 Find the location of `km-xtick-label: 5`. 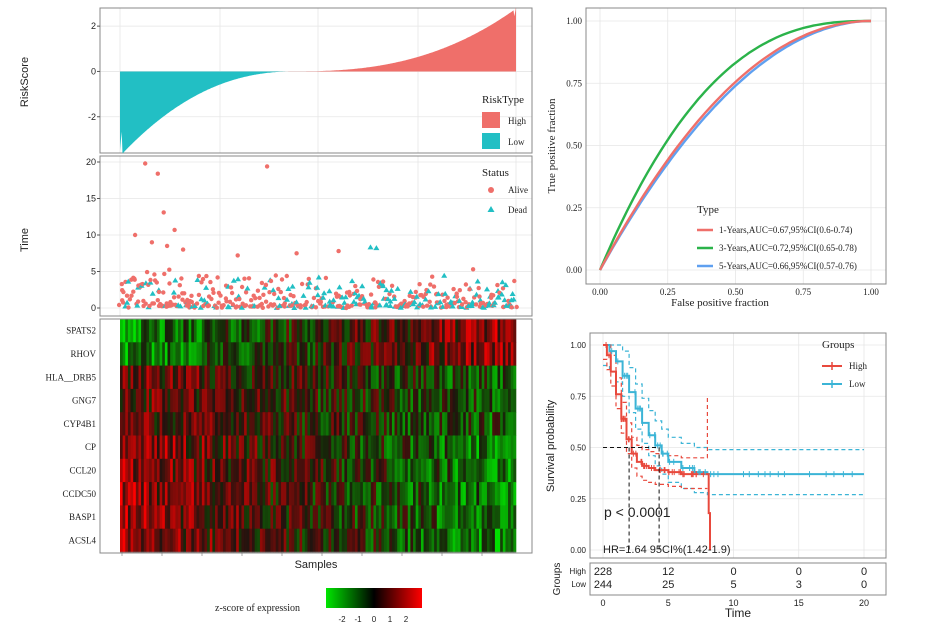

km-xtick-label: 5 is located at coordinates (668, 603).